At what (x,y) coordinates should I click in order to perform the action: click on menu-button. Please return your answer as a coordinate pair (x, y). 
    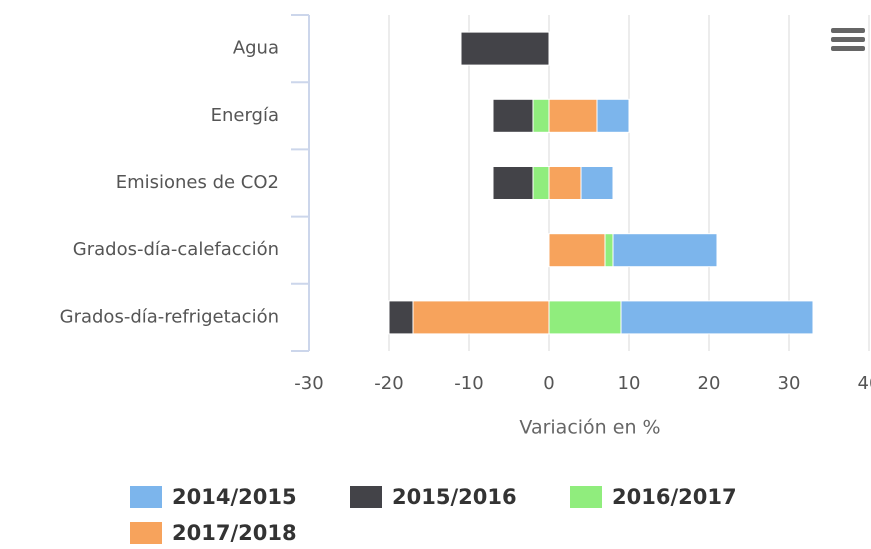
    Looking at the image, I should click on (848, 39).